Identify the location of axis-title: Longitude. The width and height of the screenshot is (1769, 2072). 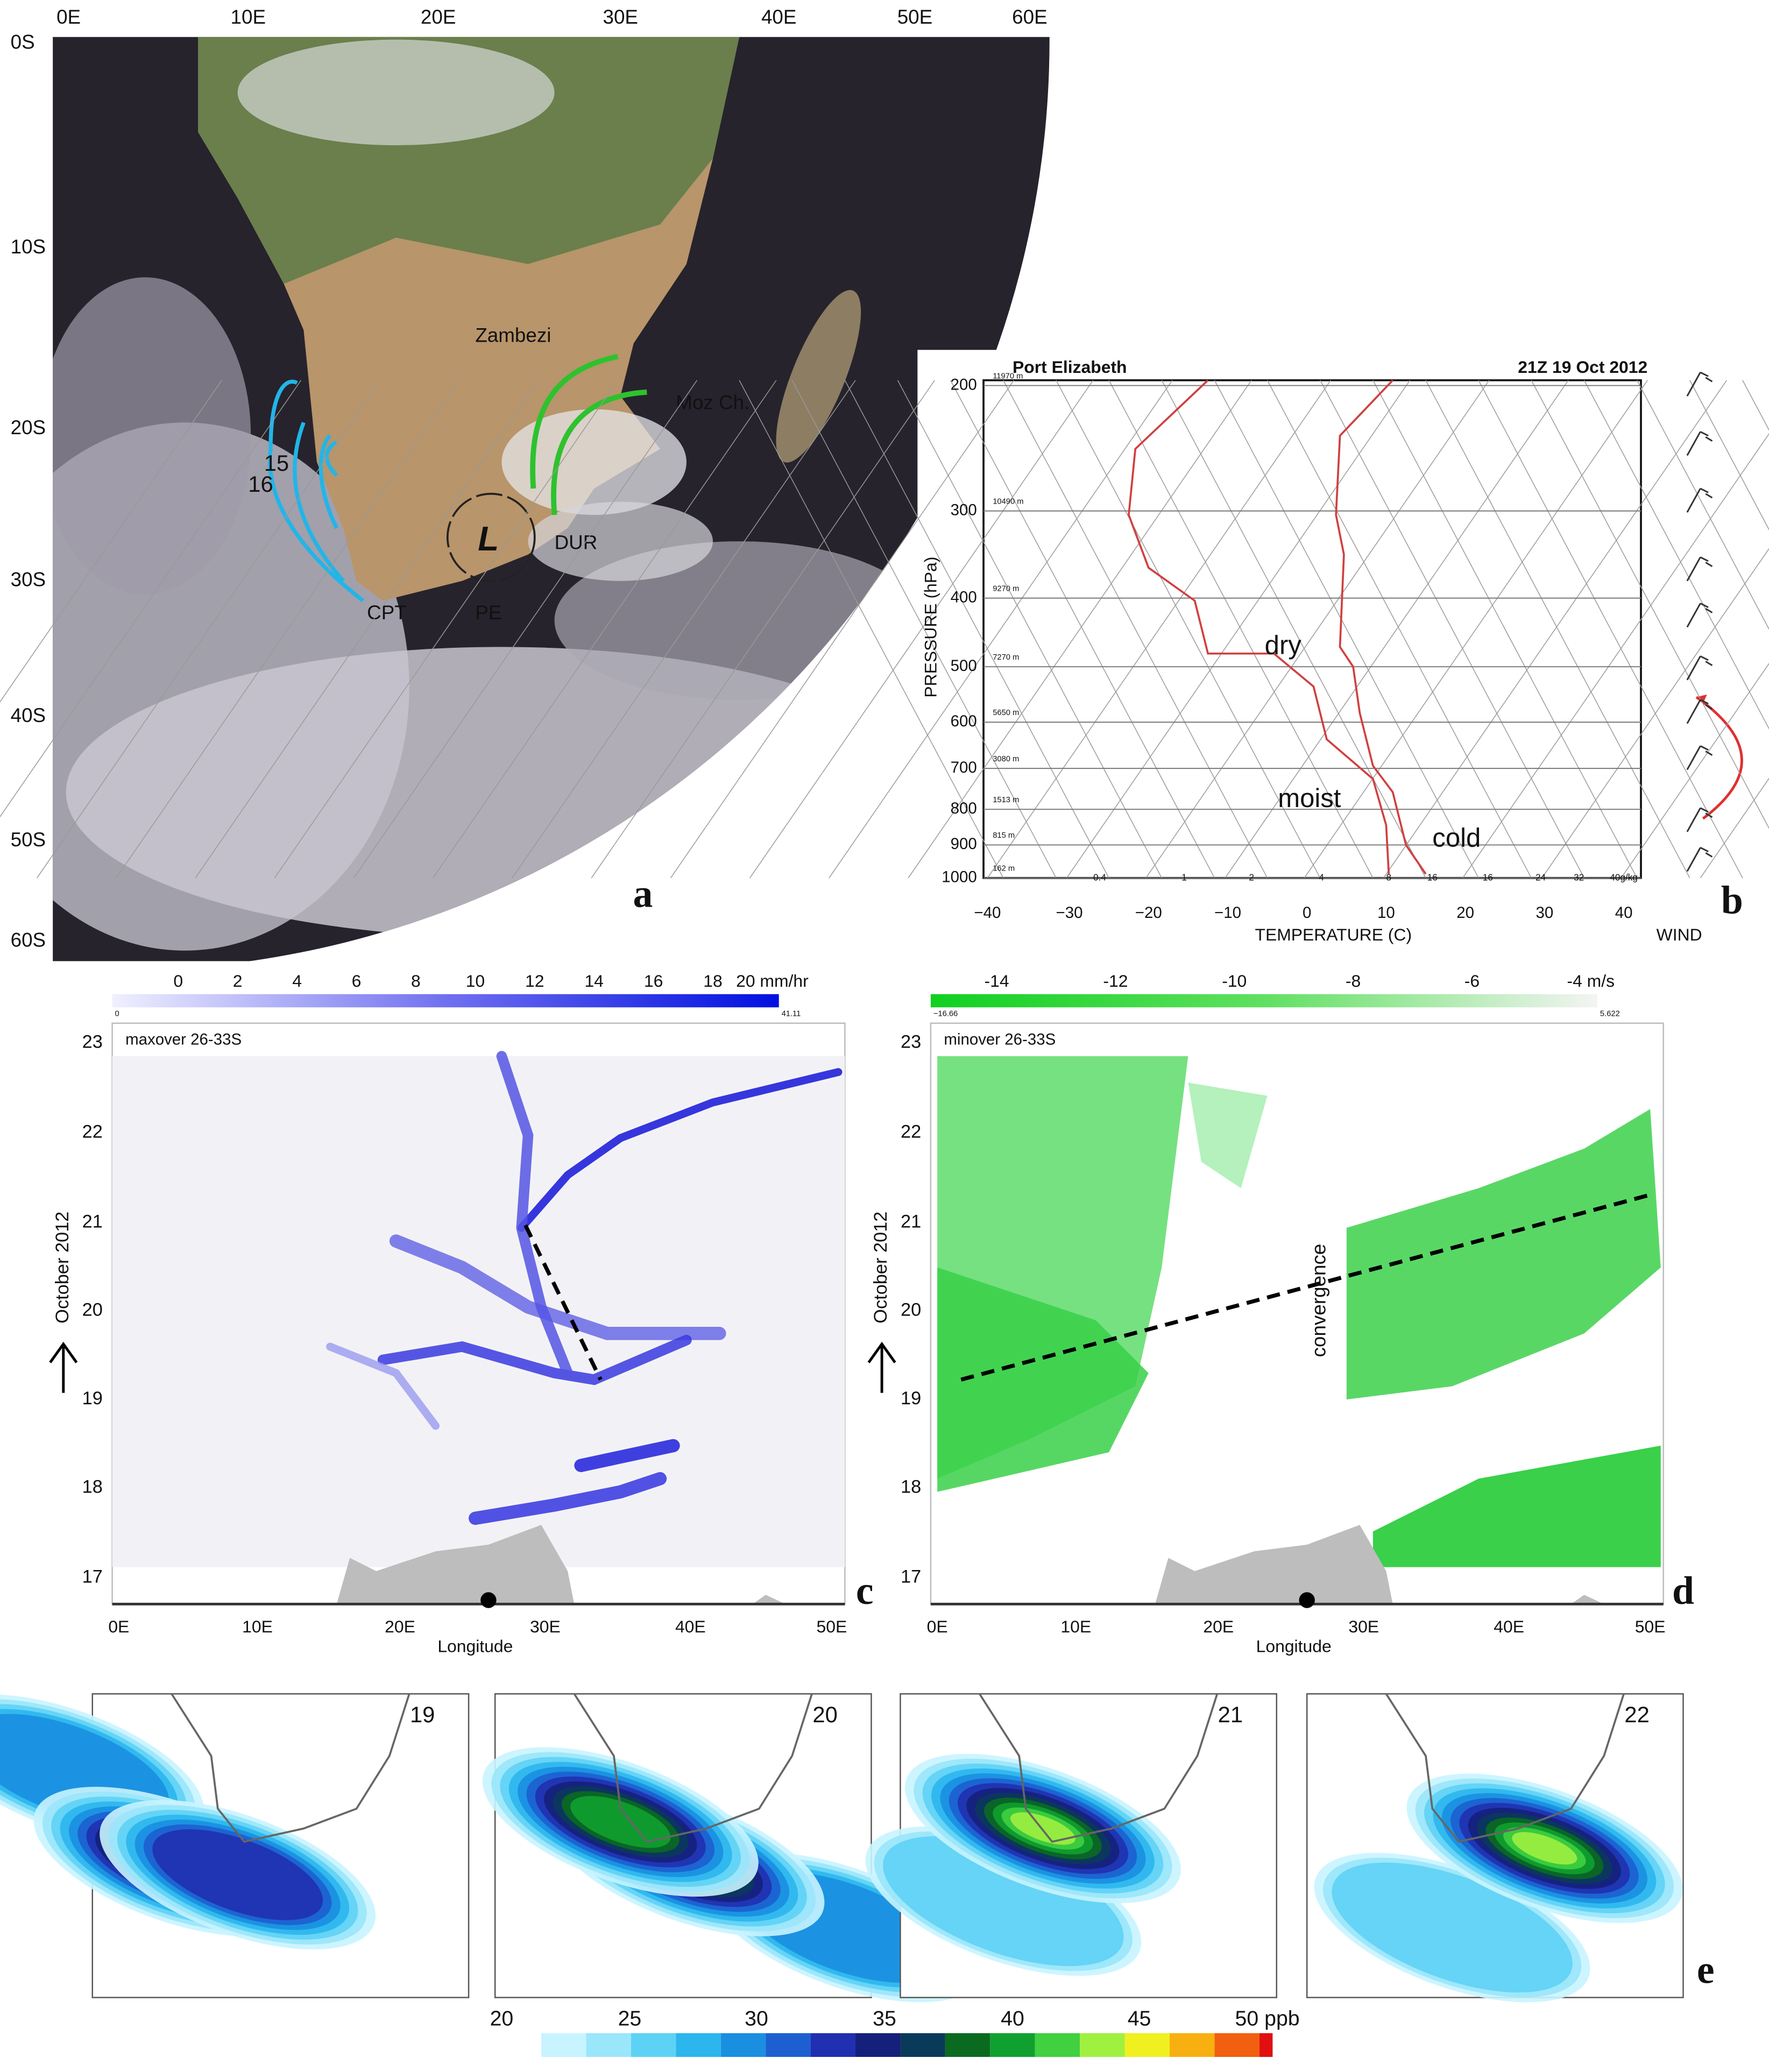
(1294, 1646).